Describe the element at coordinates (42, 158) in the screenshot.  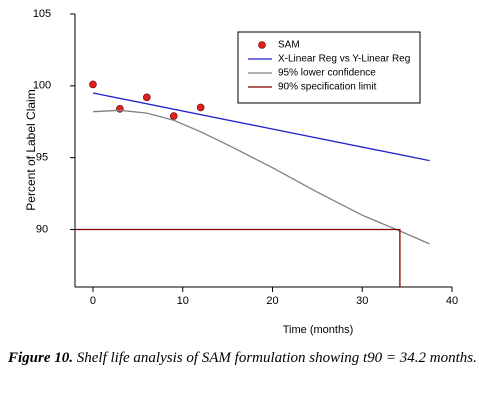
I see `y-tick-label: 95` at that location.